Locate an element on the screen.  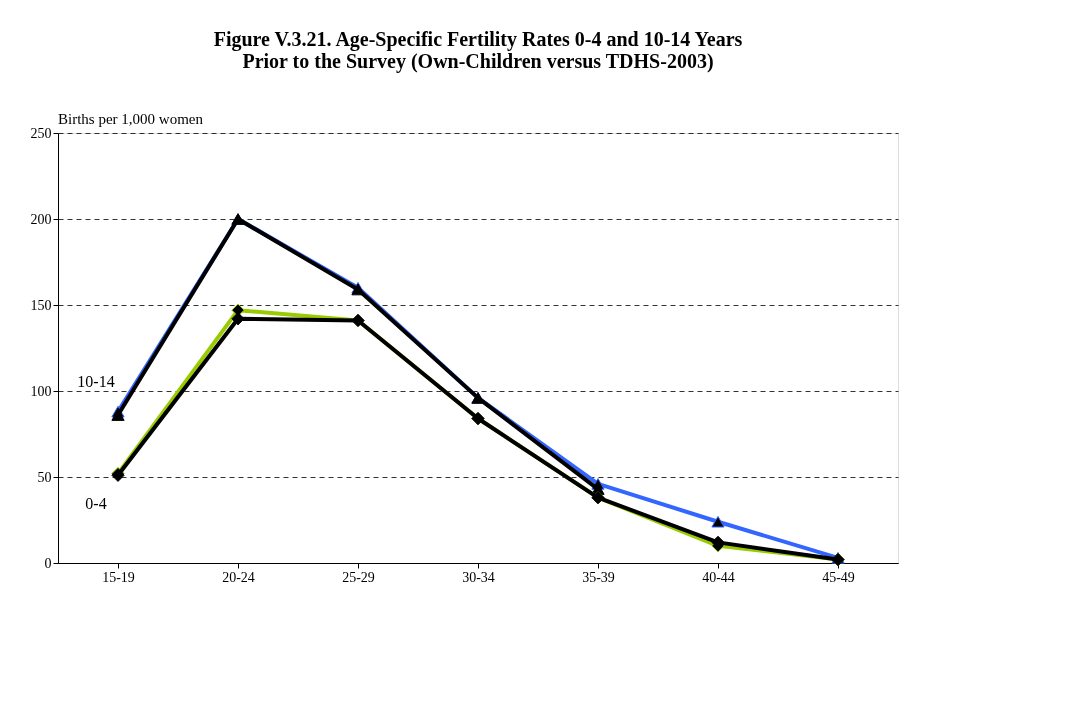
x-tick-label: 15-19 is located at coordinates (118, 577).